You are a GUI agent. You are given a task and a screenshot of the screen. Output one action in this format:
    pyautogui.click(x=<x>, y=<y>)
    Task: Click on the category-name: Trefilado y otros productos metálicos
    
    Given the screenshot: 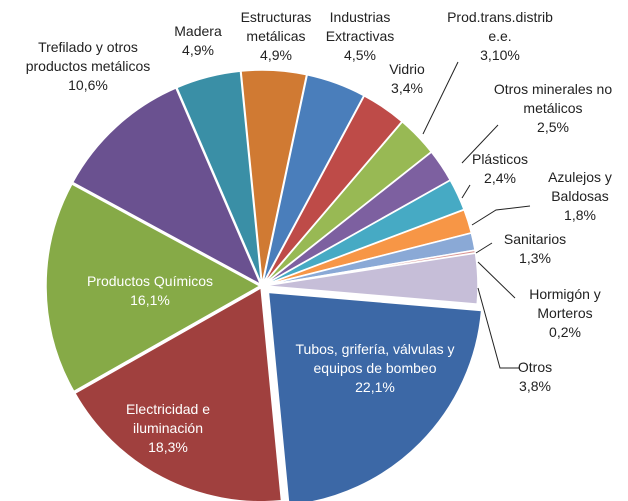 What is the action you would take?
    pyautogui.click(x=88, y=56)
    